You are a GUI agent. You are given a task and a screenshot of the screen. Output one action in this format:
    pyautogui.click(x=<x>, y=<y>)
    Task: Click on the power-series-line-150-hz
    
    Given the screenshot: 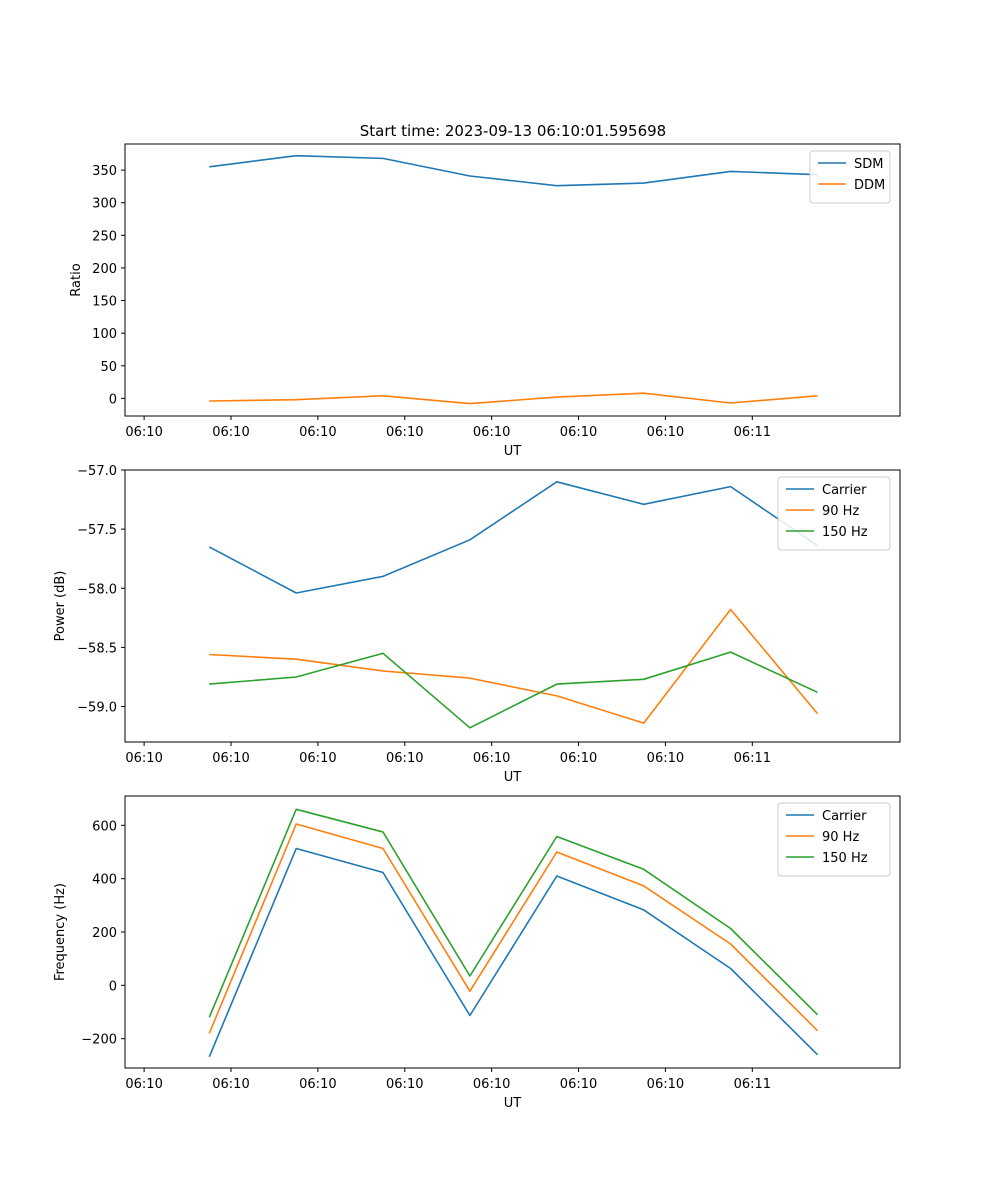 What is the action you would take?
    pyautogui.click(x=513, y=690)
    